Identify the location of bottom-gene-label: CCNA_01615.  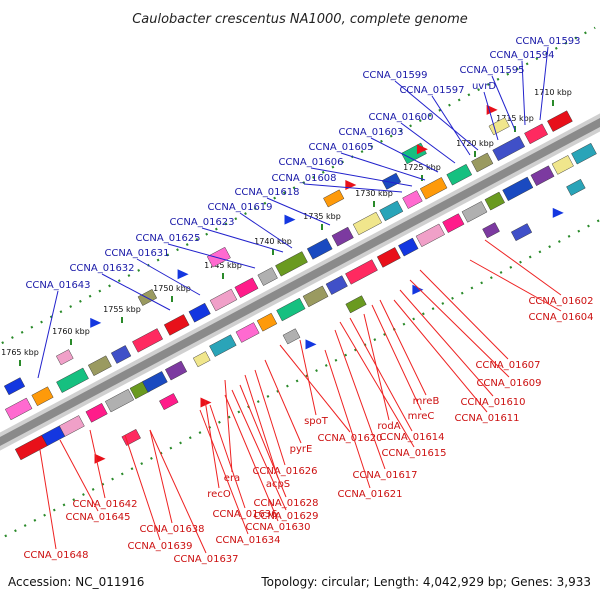
(413, 453).